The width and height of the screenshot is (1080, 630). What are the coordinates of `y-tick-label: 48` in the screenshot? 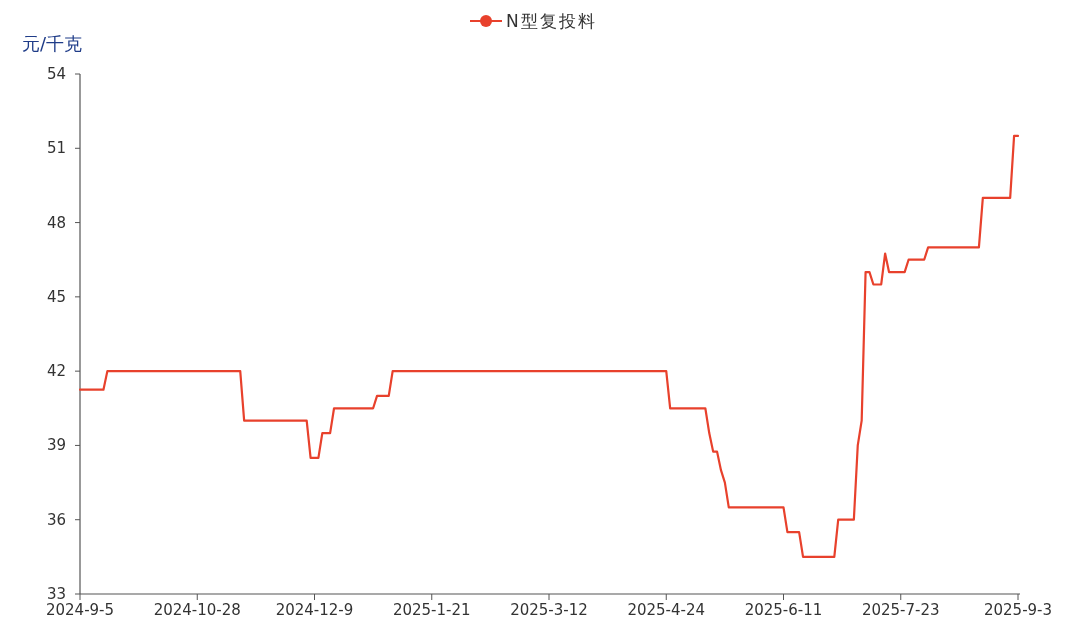 It's located at (56, 222).